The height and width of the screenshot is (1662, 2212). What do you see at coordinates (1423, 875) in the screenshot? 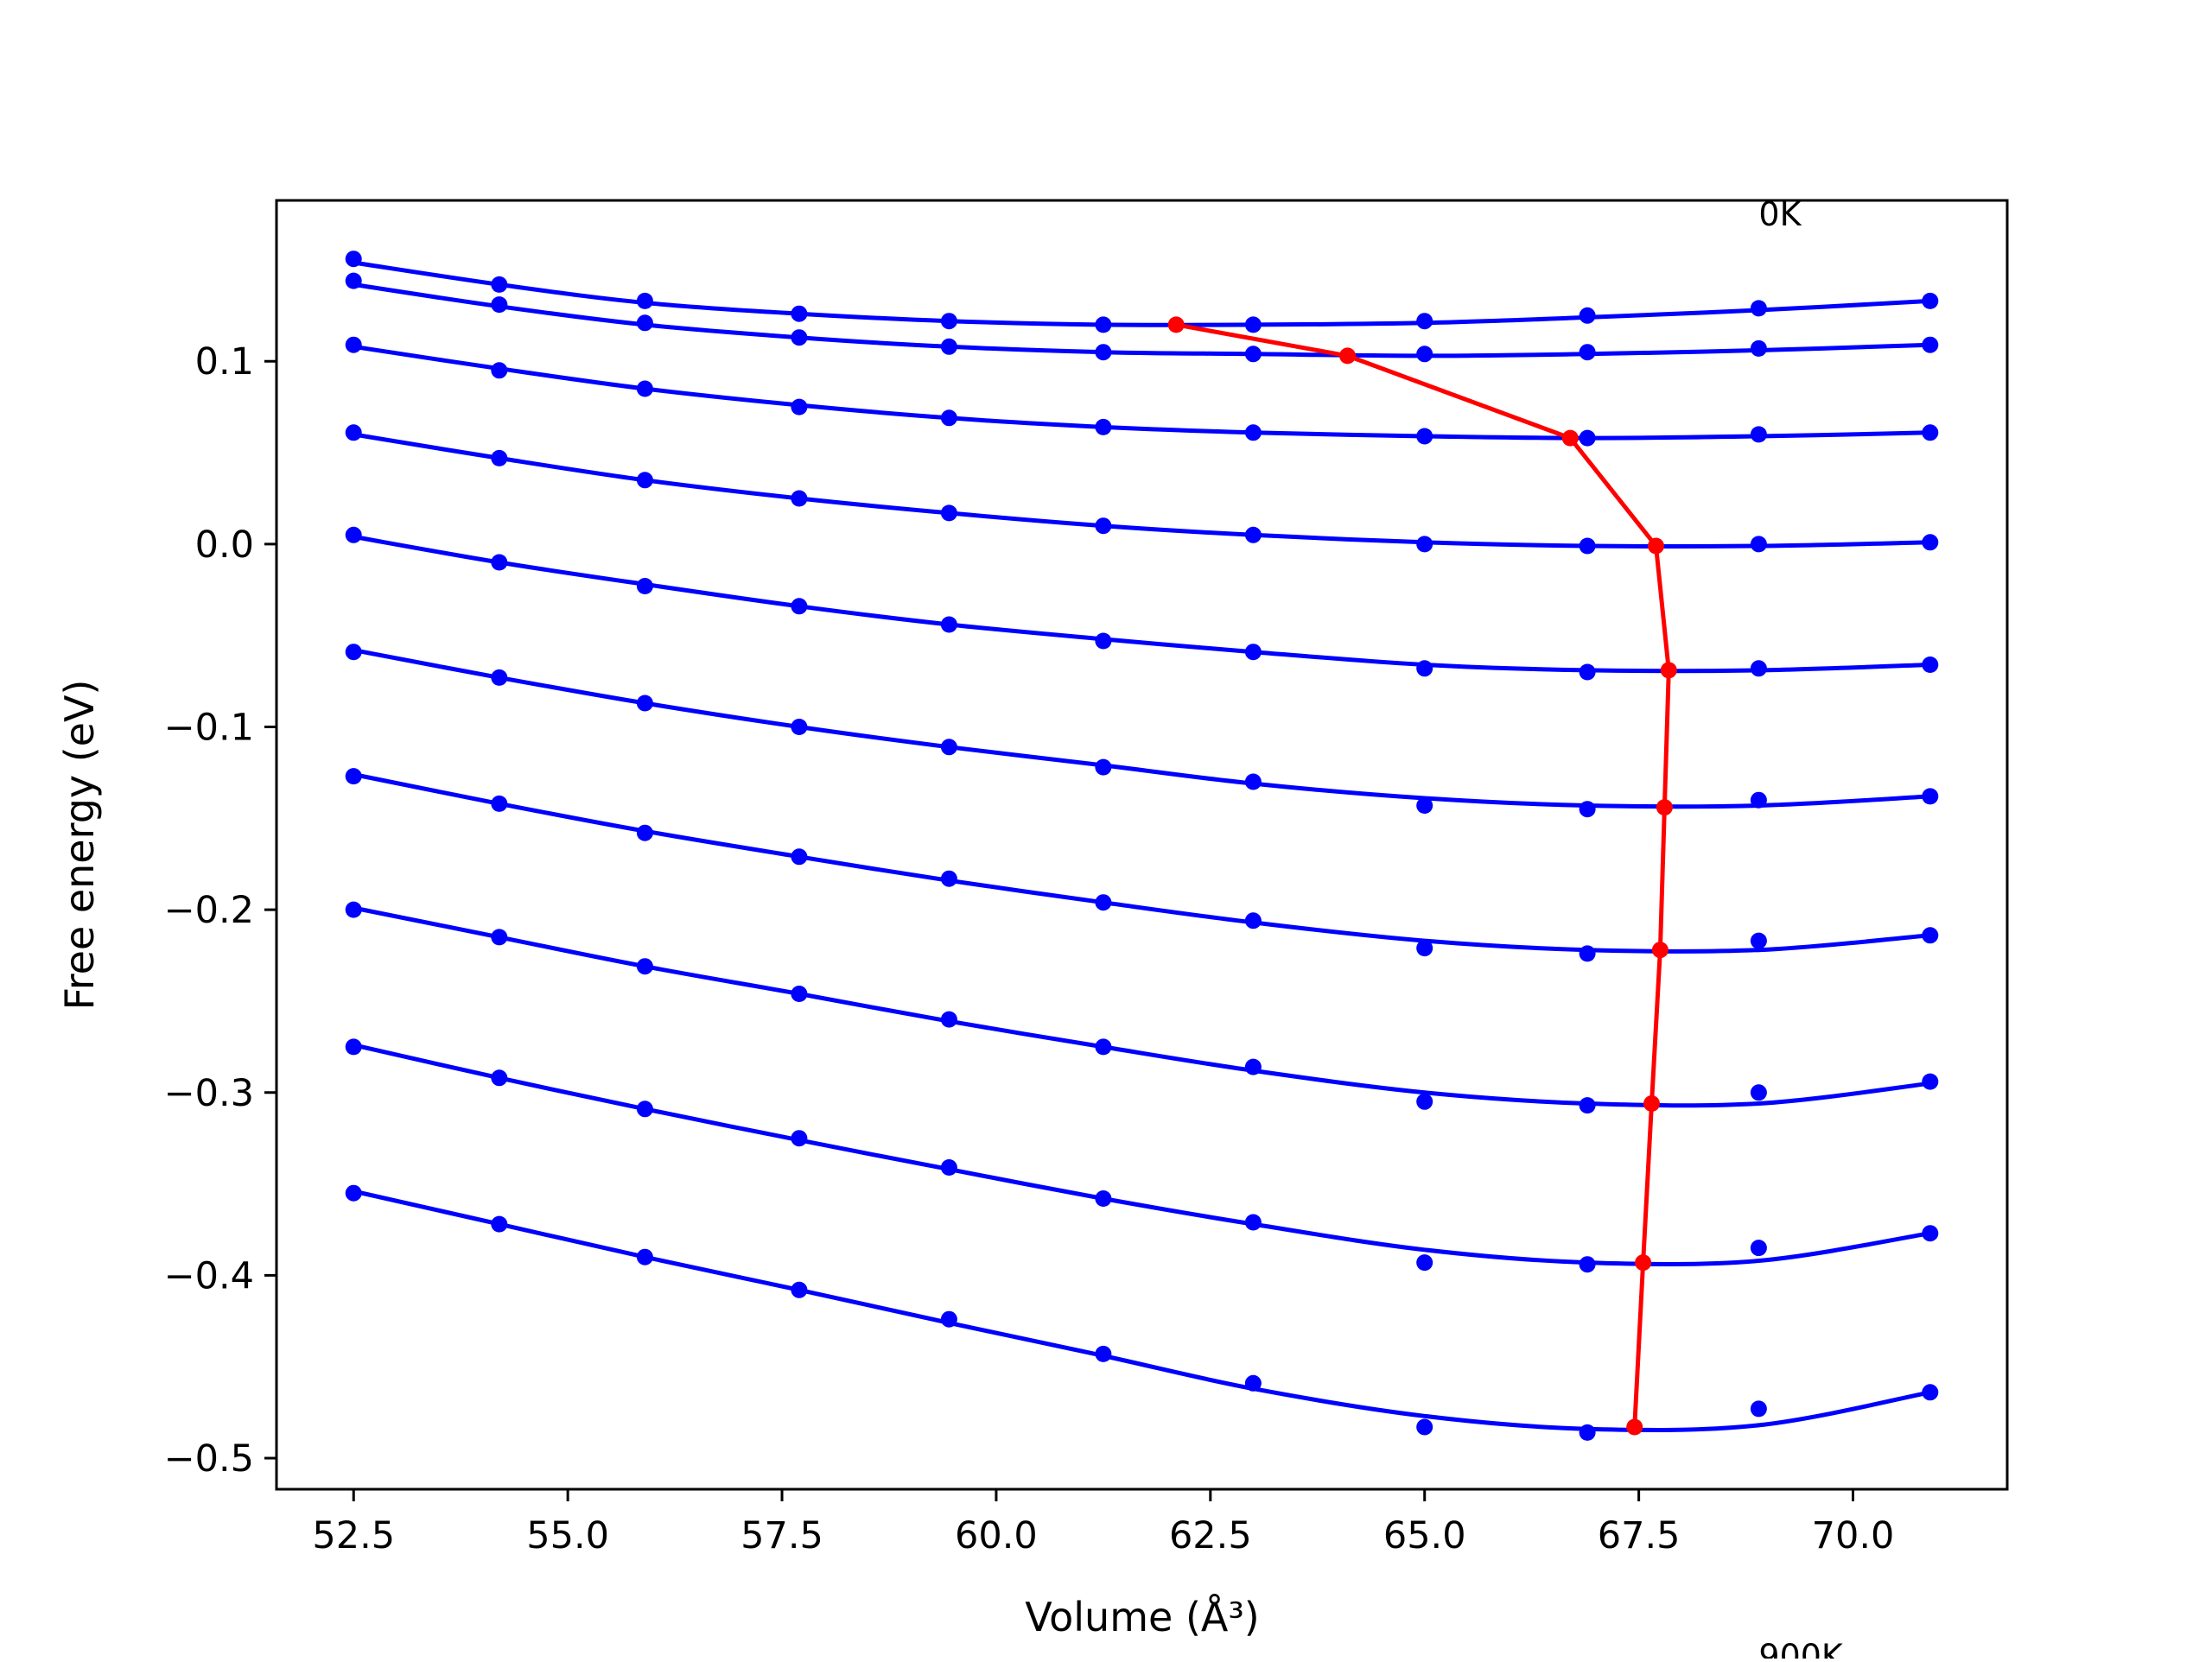
I see `minima-line` at bounding box center [1423, 875].